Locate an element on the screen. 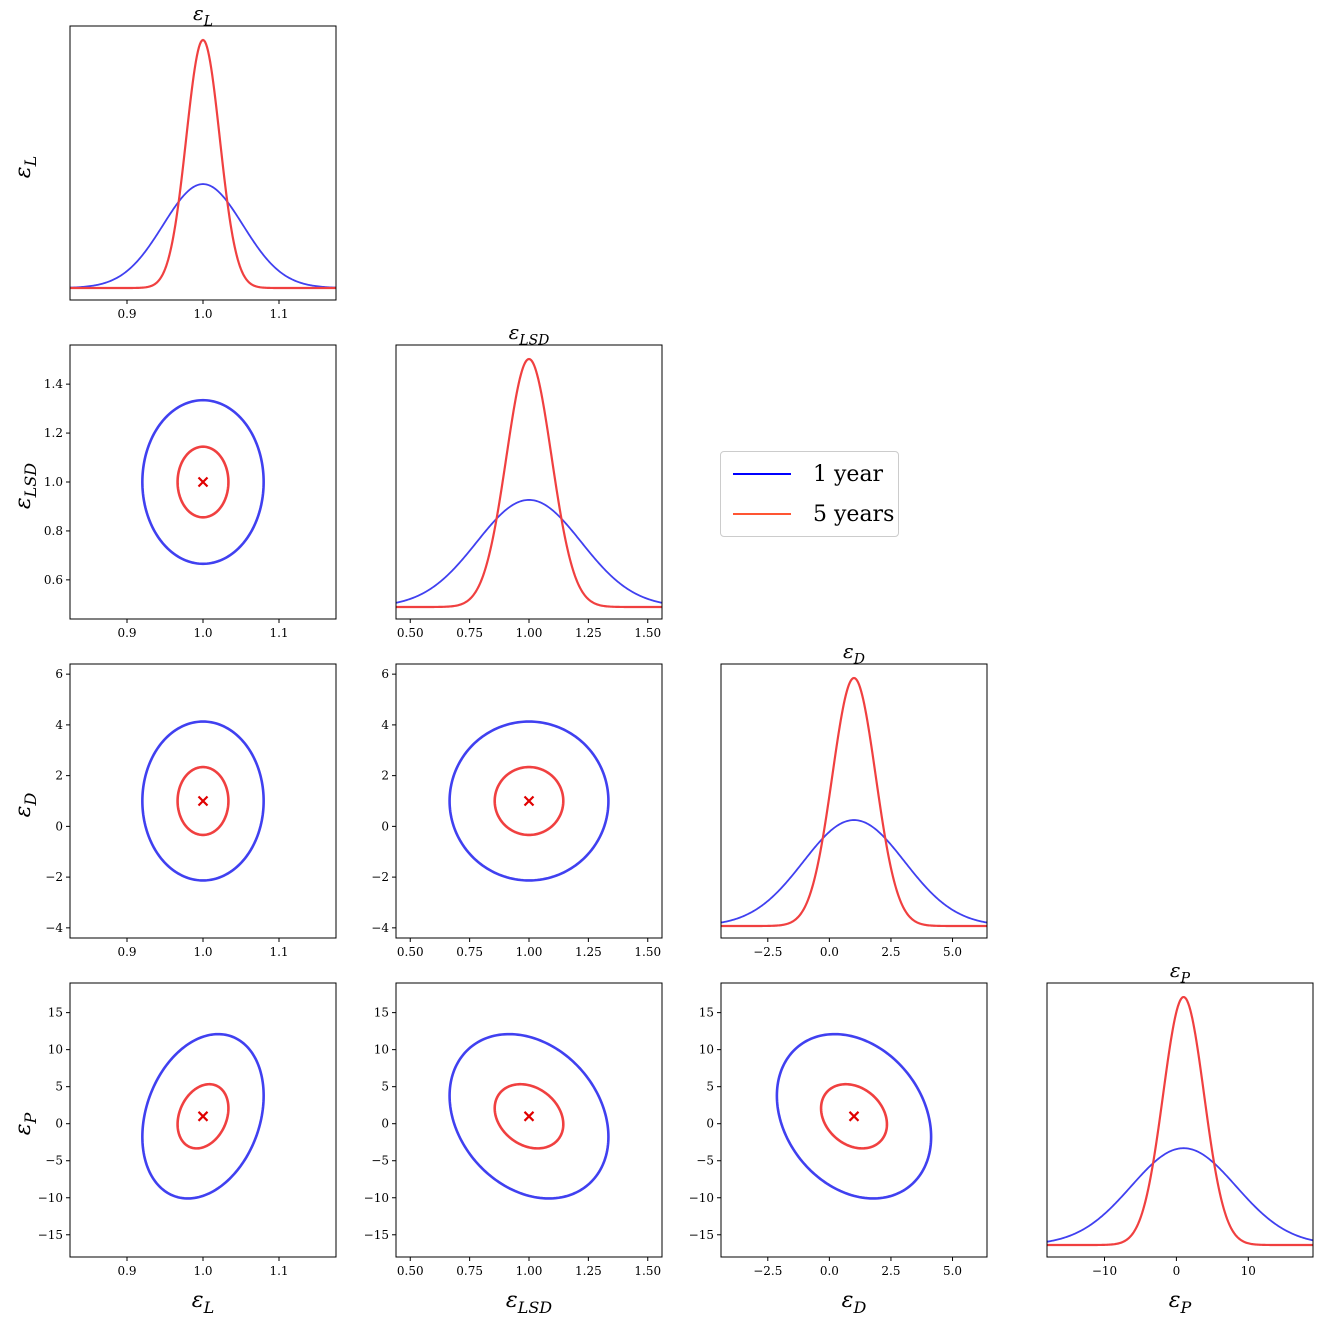  marginal-curve-year5-eps_P is located at coordinates (1180, 1121).